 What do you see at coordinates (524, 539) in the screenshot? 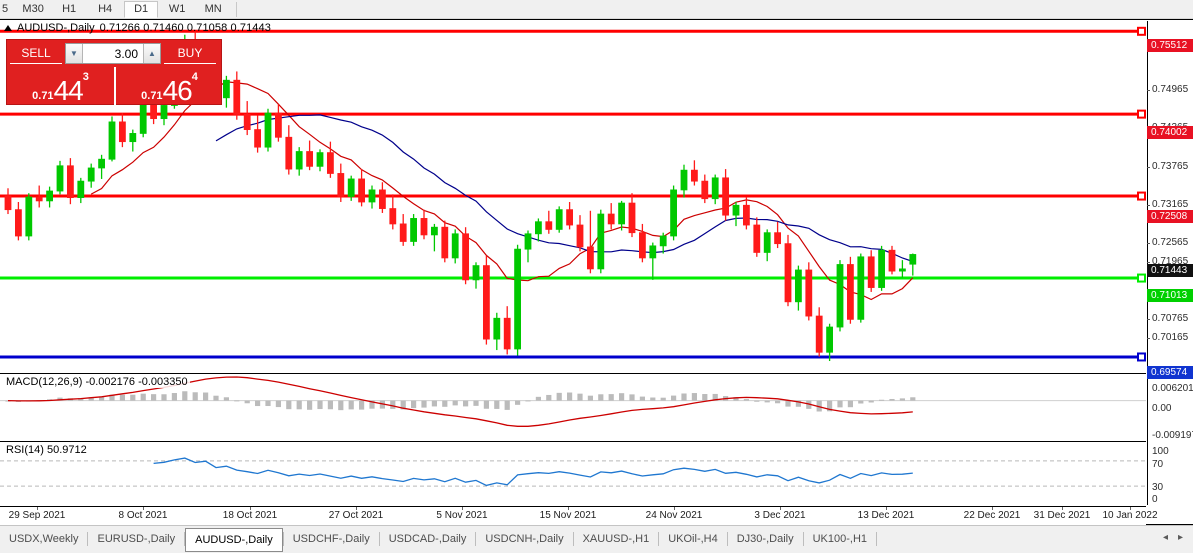
I see `chart-tab-usdcnh-daily: USDCNH-,Daily` at bounding box center [524, 539].